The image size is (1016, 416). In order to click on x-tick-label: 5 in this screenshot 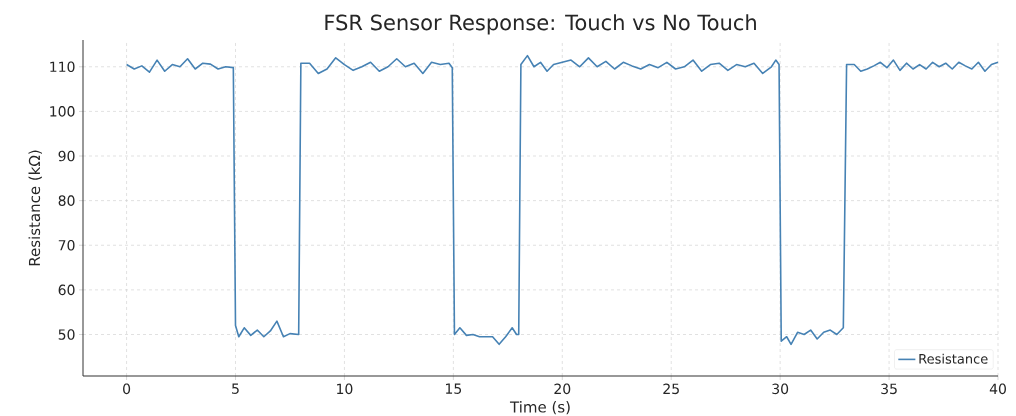, I will do `click(235, 388)`.